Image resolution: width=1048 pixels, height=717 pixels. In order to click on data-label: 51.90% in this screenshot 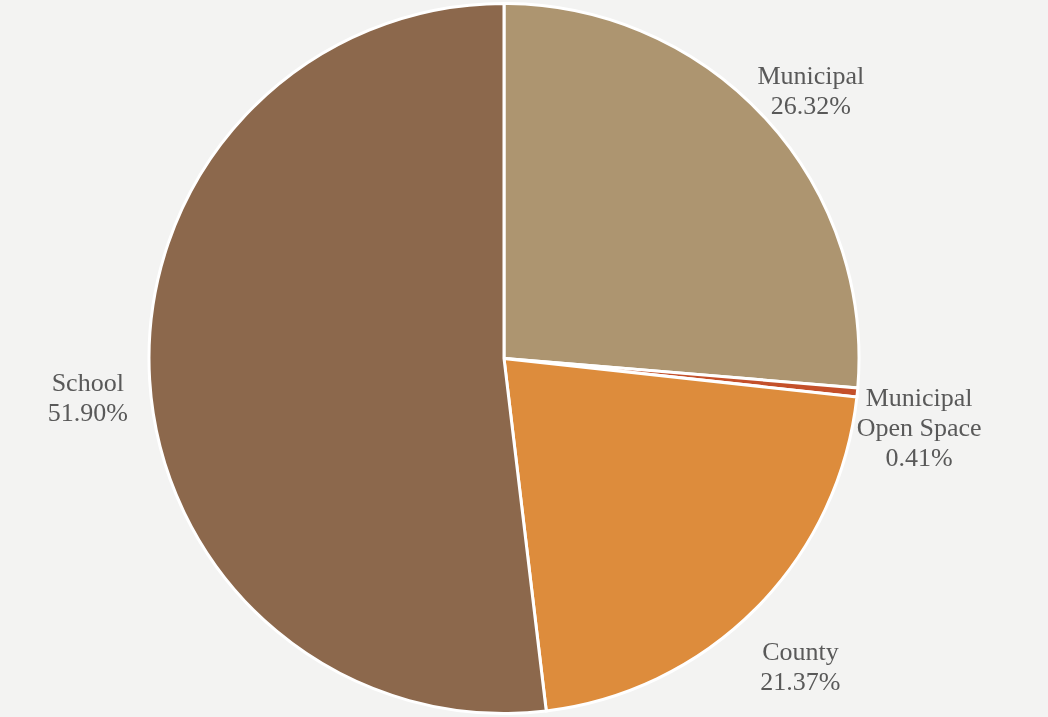, I will do `click(87, 413)`.